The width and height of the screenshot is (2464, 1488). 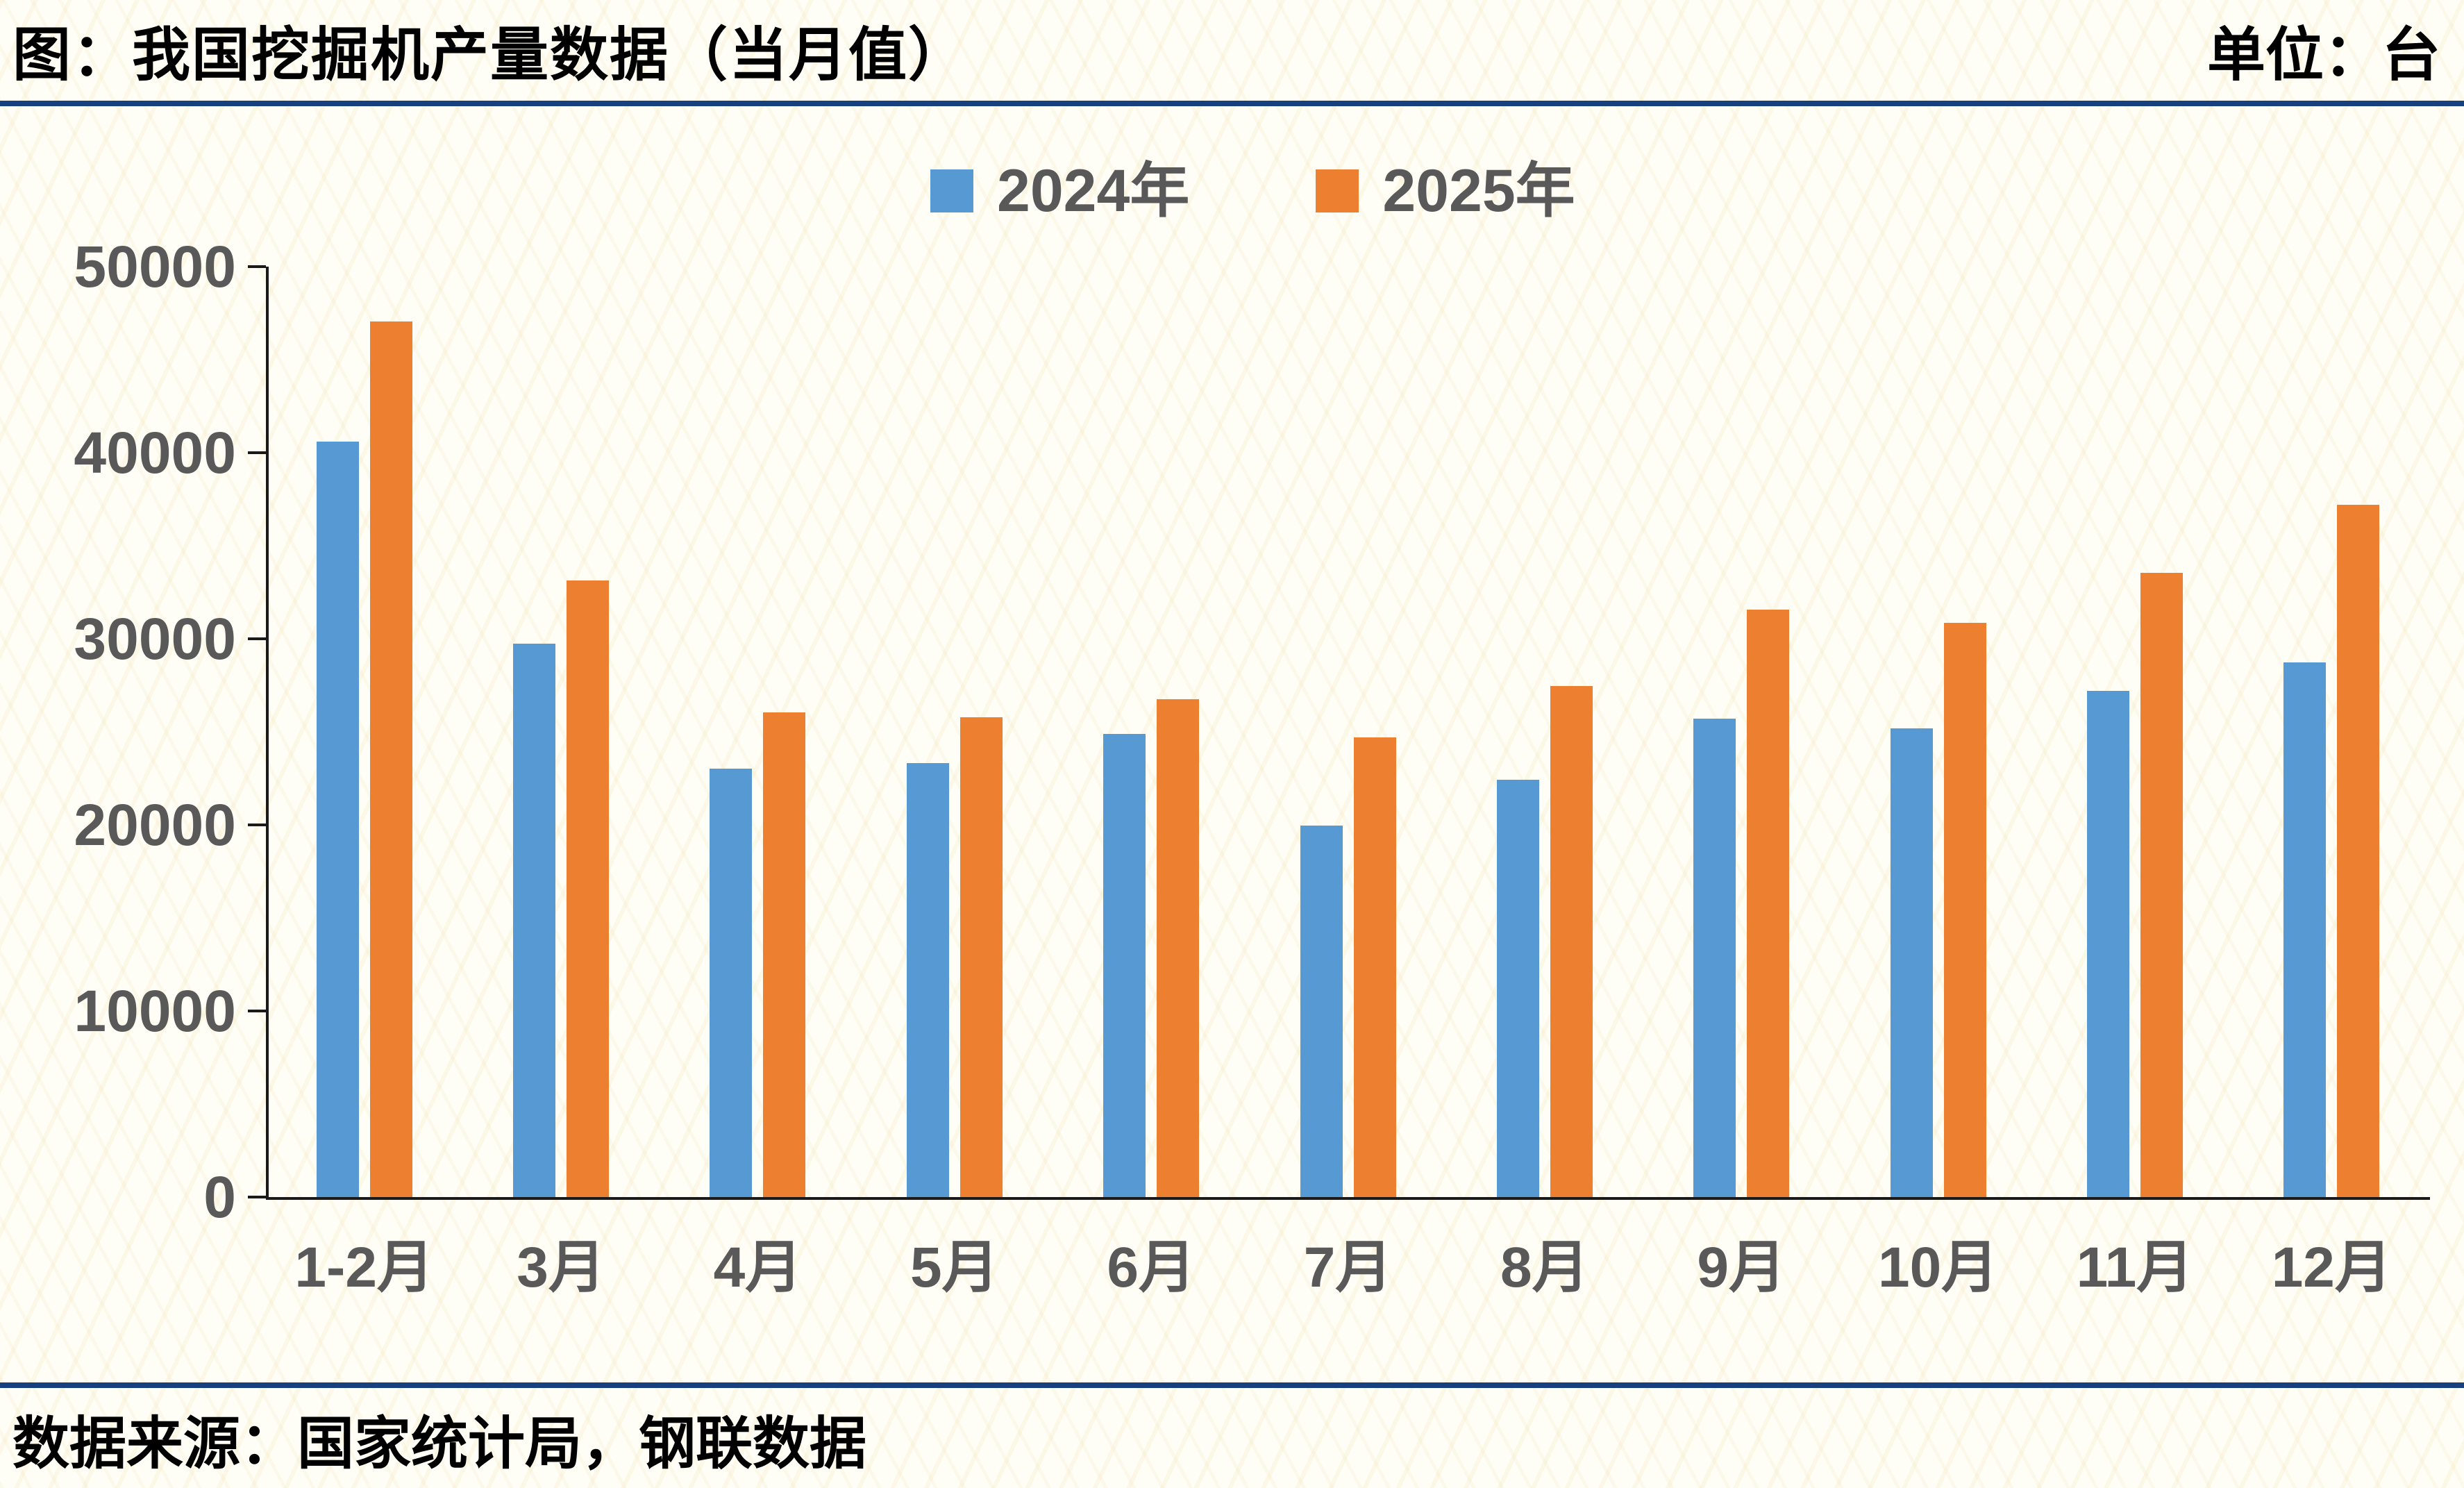 I want to click on unit-label: 单位：台, so click(x=2323, y=54).